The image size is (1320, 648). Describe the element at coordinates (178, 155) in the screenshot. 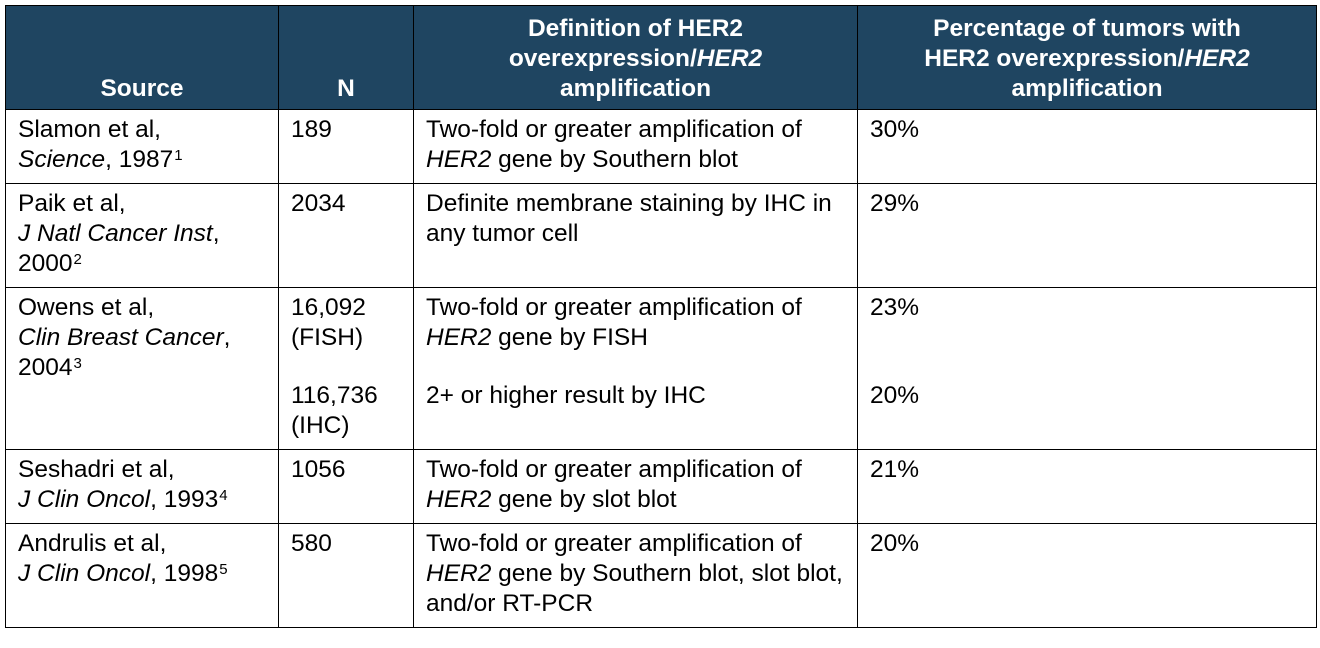

I see `source-reference: 1` at that location.